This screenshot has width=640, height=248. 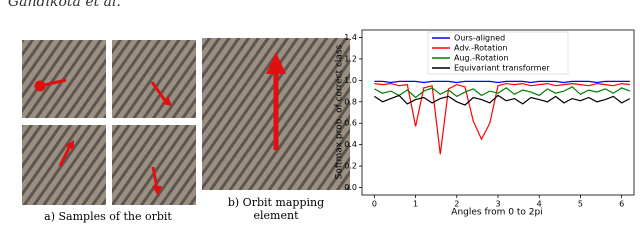 What do you see at coordinates (621, 204) in the screenshot?
I see `x-tick-label: 6` at bounding box center [621, 204].